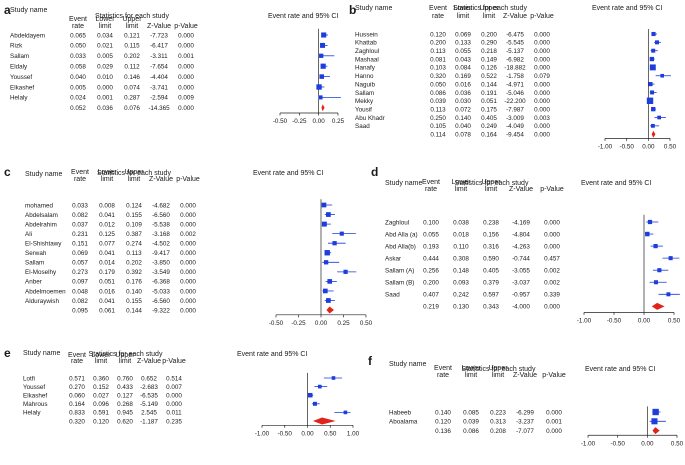  I want to click on pooled-value: 0.208, so click(498, 431).